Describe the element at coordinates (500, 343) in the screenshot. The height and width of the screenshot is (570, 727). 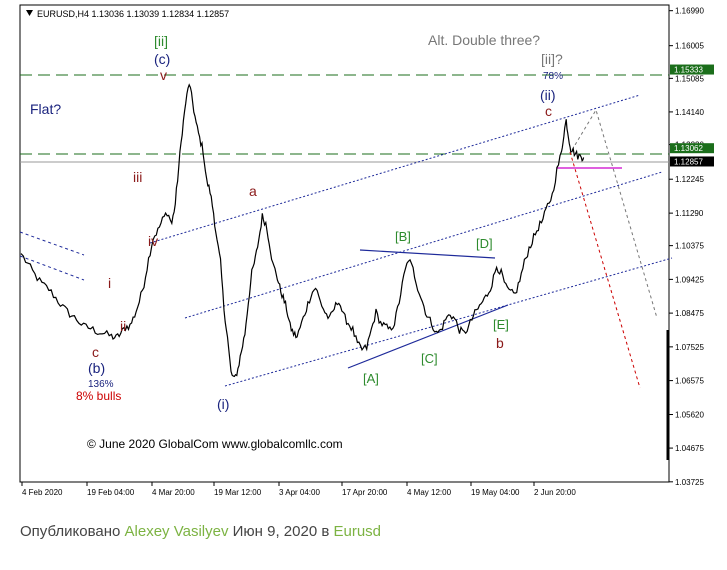
I see `label-wave-b: b` at that location.